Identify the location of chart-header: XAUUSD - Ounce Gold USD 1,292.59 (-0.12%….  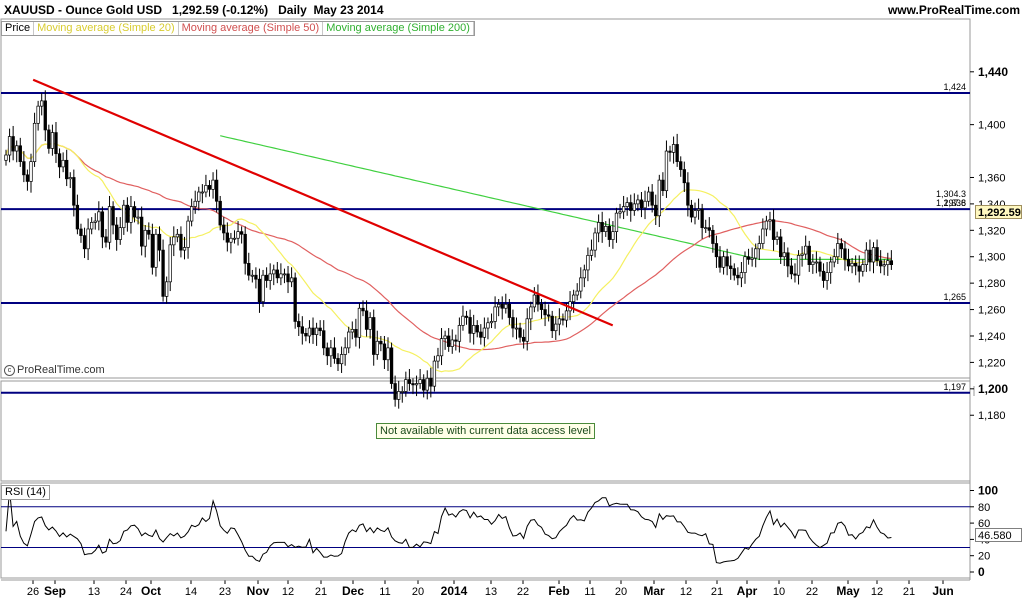
(194, 10).